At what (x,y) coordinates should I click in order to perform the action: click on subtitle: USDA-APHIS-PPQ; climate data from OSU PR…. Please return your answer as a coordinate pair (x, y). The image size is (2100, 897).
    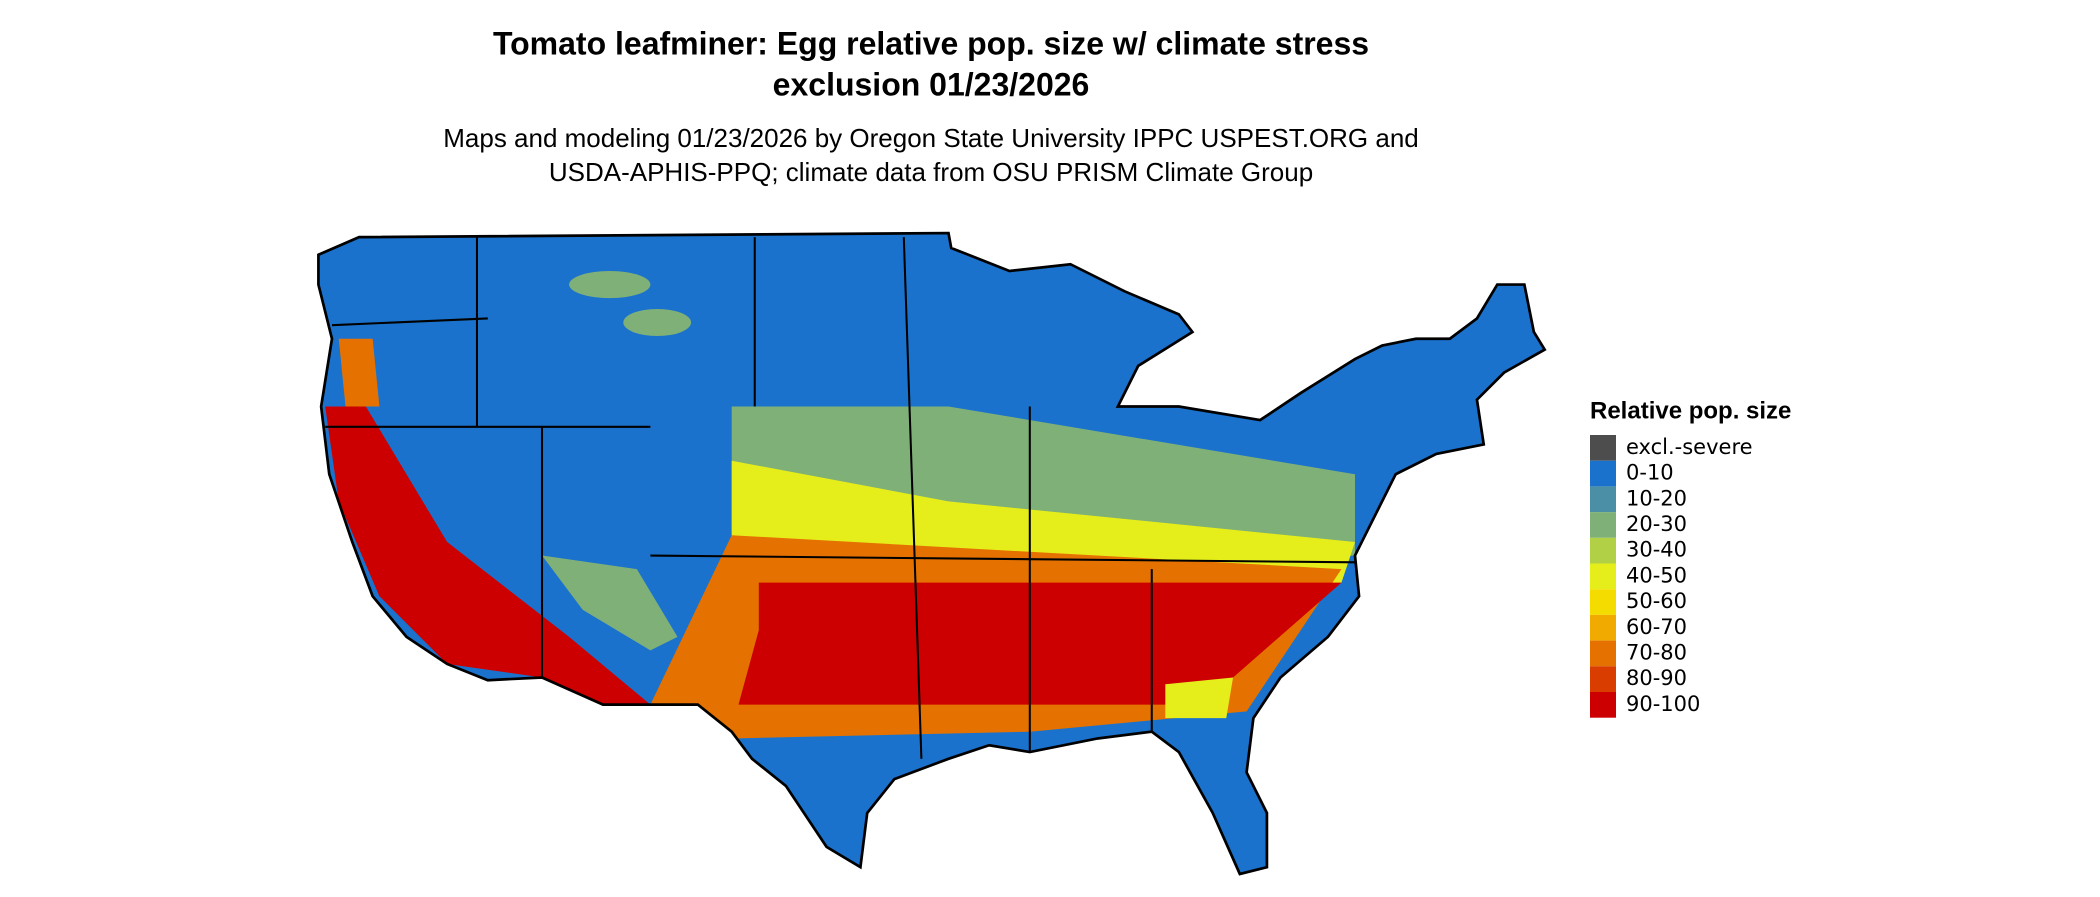
    Looking at the image, I should click on (931, 172).